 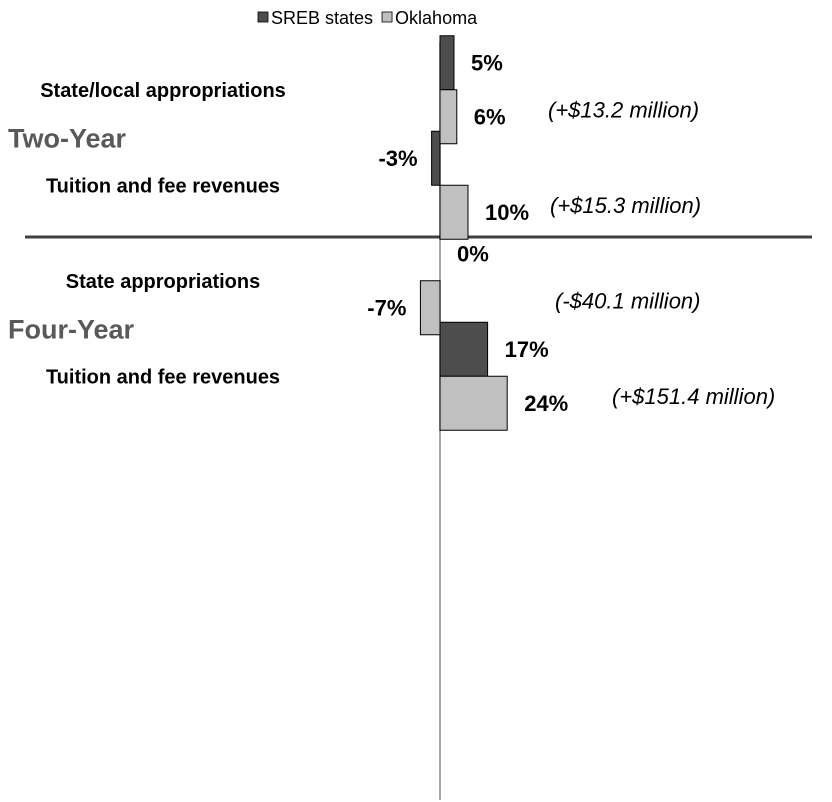 What do you see at coordinates (163, 91) in the screenshot?
I see `category-label: State/local appropriations` at bounding box center [163, 91].